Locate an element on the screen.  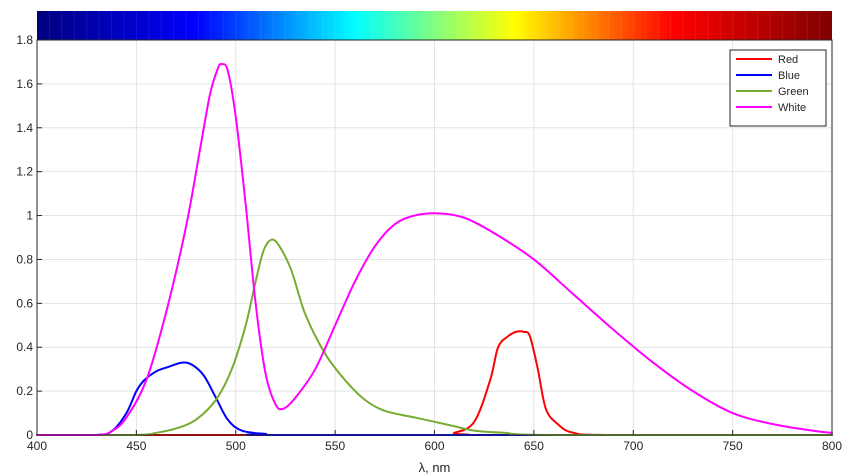
x-tick-label: 500 is located at coordinates (236, 446).